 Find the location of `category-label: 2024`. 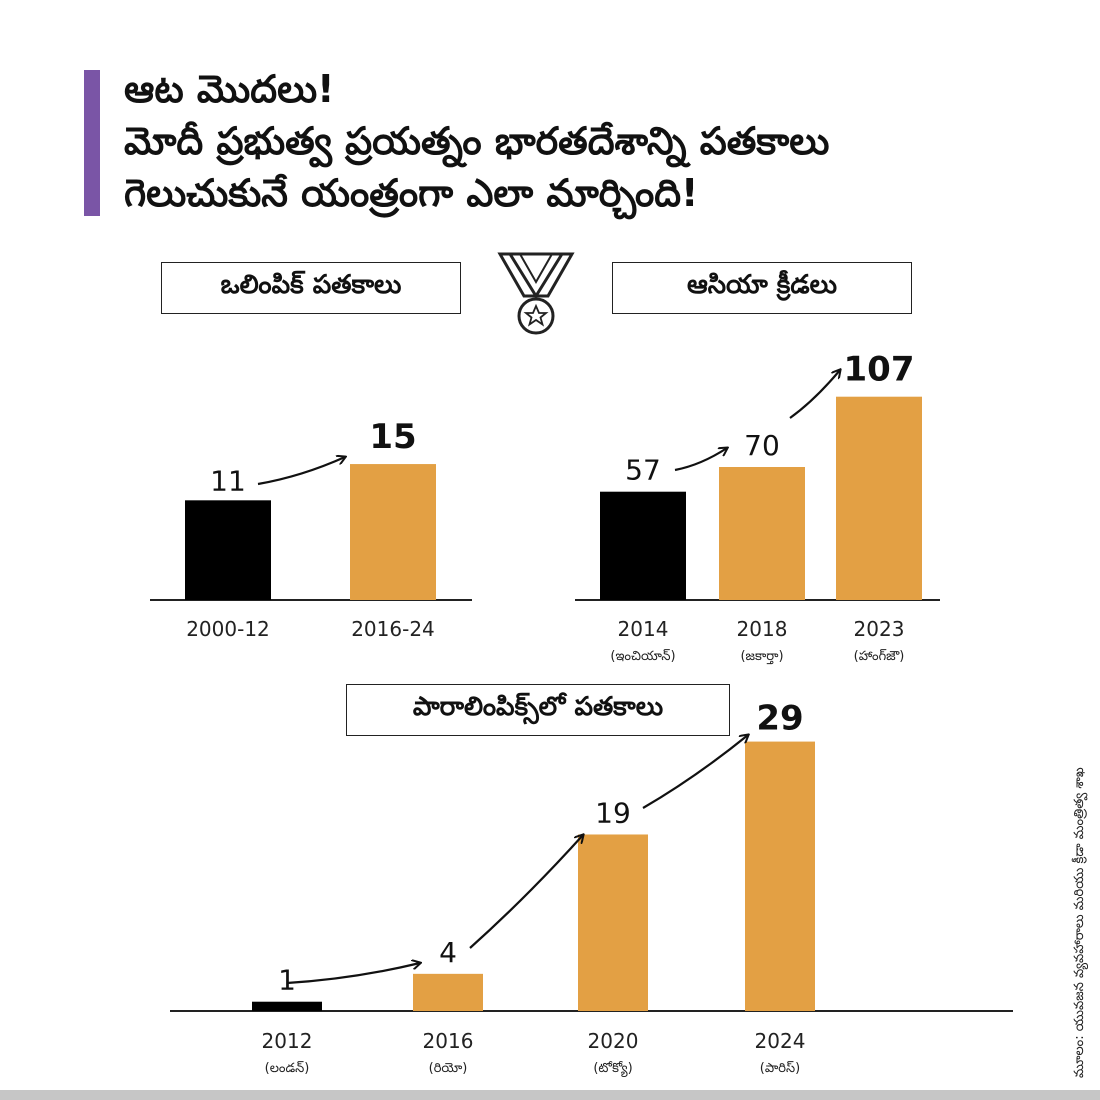

category-label: 2024 is located at coordinates (780, 1041).